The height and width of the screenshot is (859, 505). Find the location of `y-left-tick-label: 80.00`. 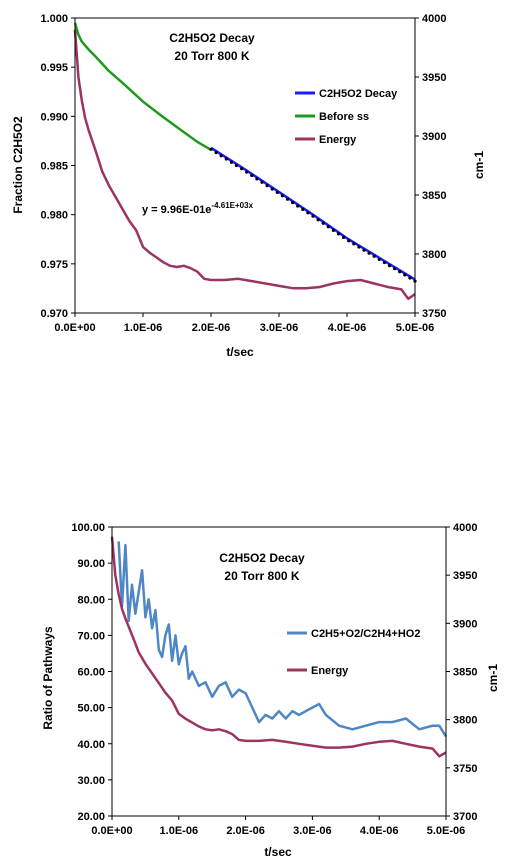

y-left-tick-label: 80.00 is located at coordinates (91, 600).